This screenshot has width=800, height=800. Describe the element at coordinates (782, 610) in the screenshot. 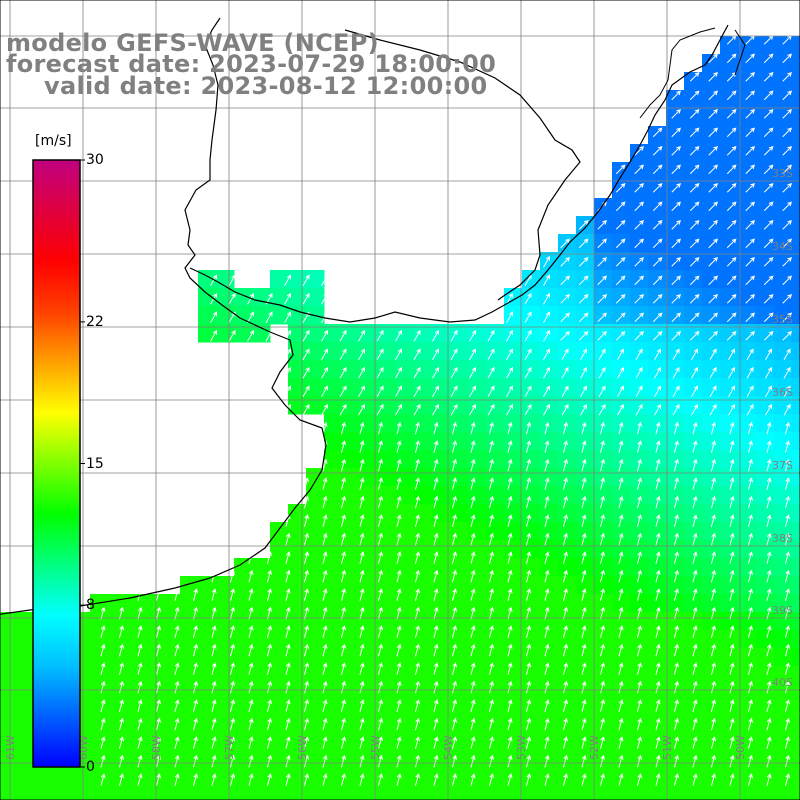

I see `lat-label: 39S` at that location.